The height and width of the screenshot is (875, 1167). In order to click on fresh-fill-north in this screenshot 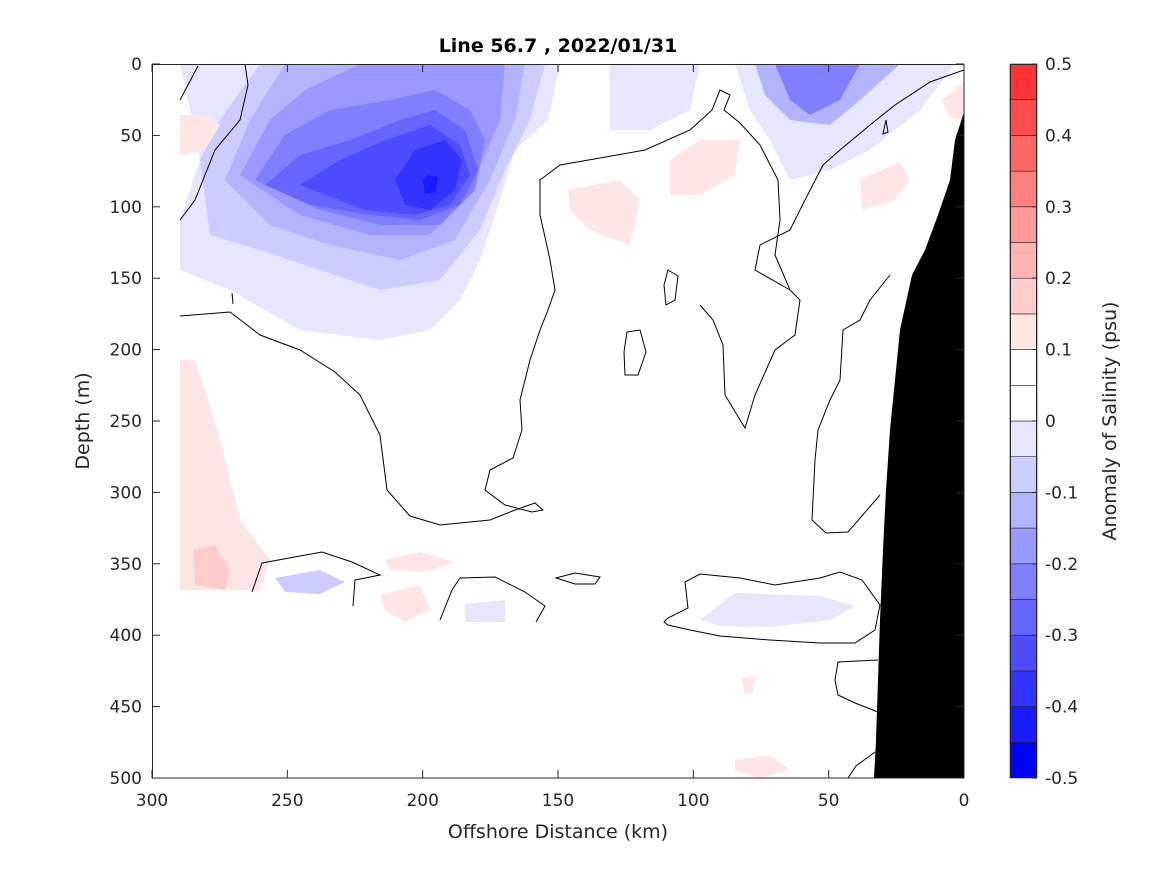, I will do `click(655, 97)`.